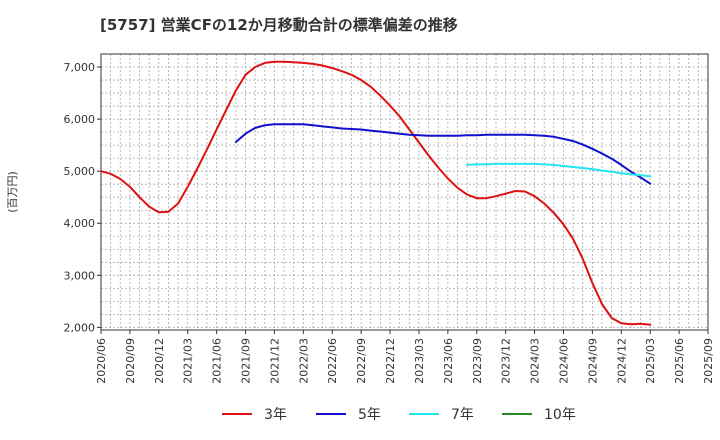 This screenshot has width=720, height=440. Describe the element at coordinates (159, 361) in the screenshot. I see `x-tick-label: 2020/12` at that location.